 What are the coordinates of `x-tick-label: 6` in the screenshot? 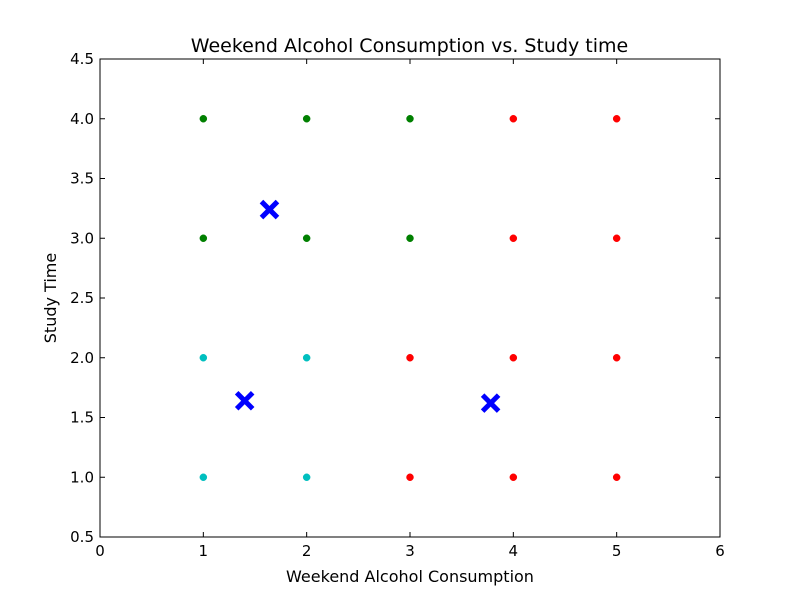 It's located at (720, 551).